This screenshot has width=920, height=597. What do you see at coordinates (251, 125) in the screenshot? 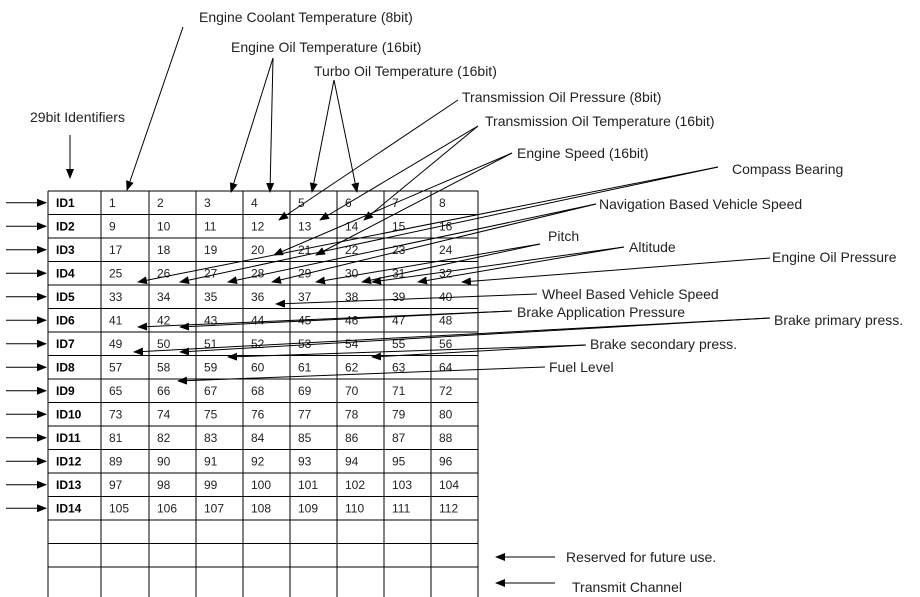
I see `leader-oil-temp-a` at bounding box center [251, 125].